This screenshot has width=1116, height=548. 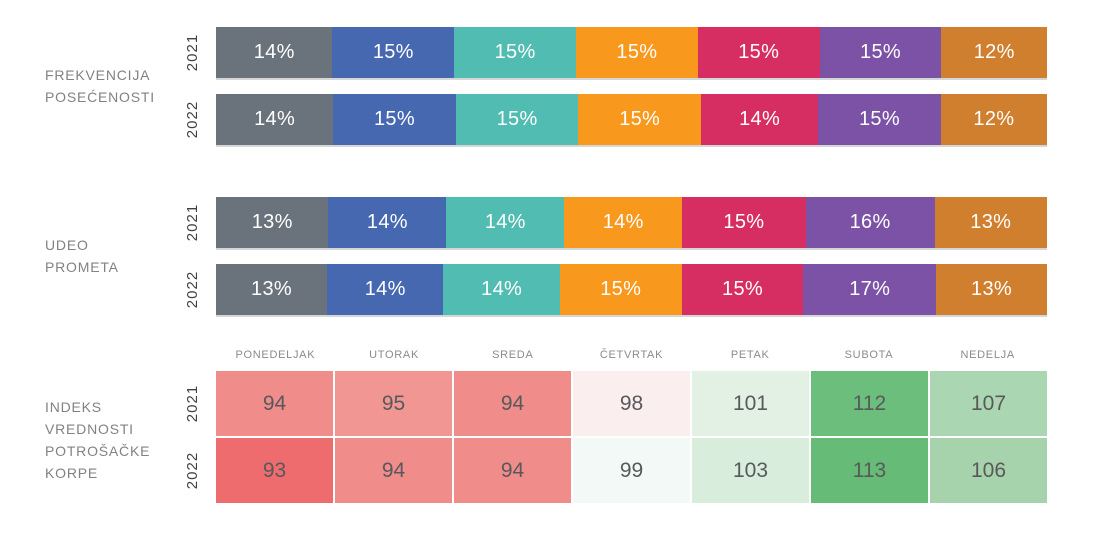 I want to click on section-label-line: VREDNOSTI, so click(x=89, y=428).